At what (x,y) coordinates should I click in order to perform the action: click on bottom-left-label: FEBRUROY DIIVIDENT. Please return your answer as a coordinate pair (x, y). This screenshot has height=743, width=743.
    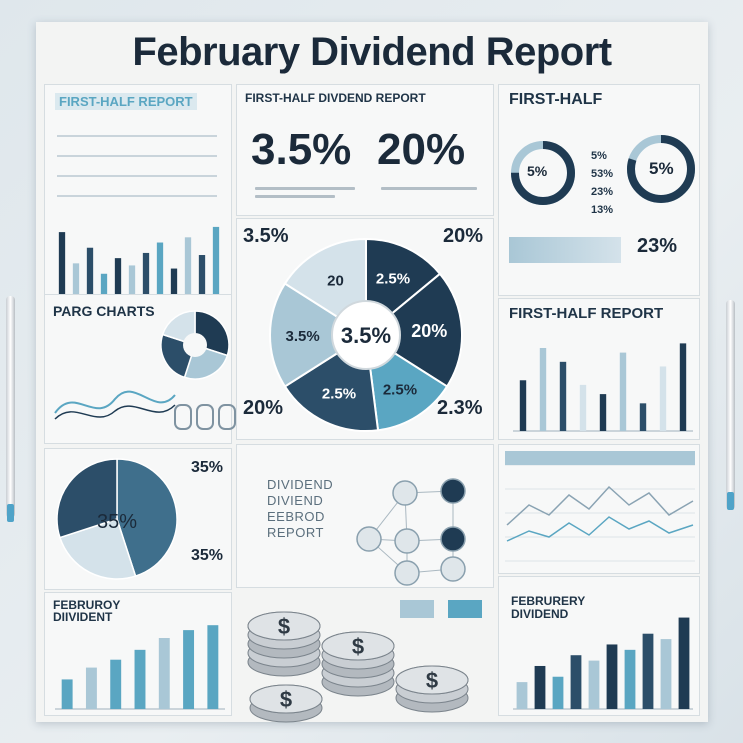
    Looking at the image, I should click on (87, 611).